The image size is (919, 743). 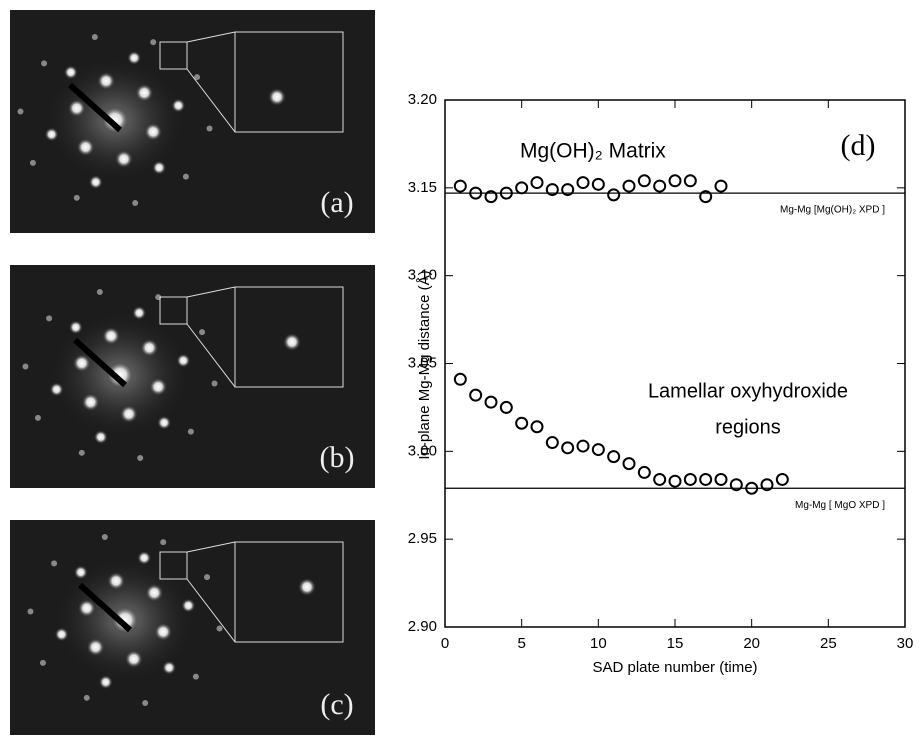 What do you see at coordinates (840, 505) in the screenshot?
I see `reference-label: Mg-Mg [ MgO XPD ]` at bounding box center [840, 505].